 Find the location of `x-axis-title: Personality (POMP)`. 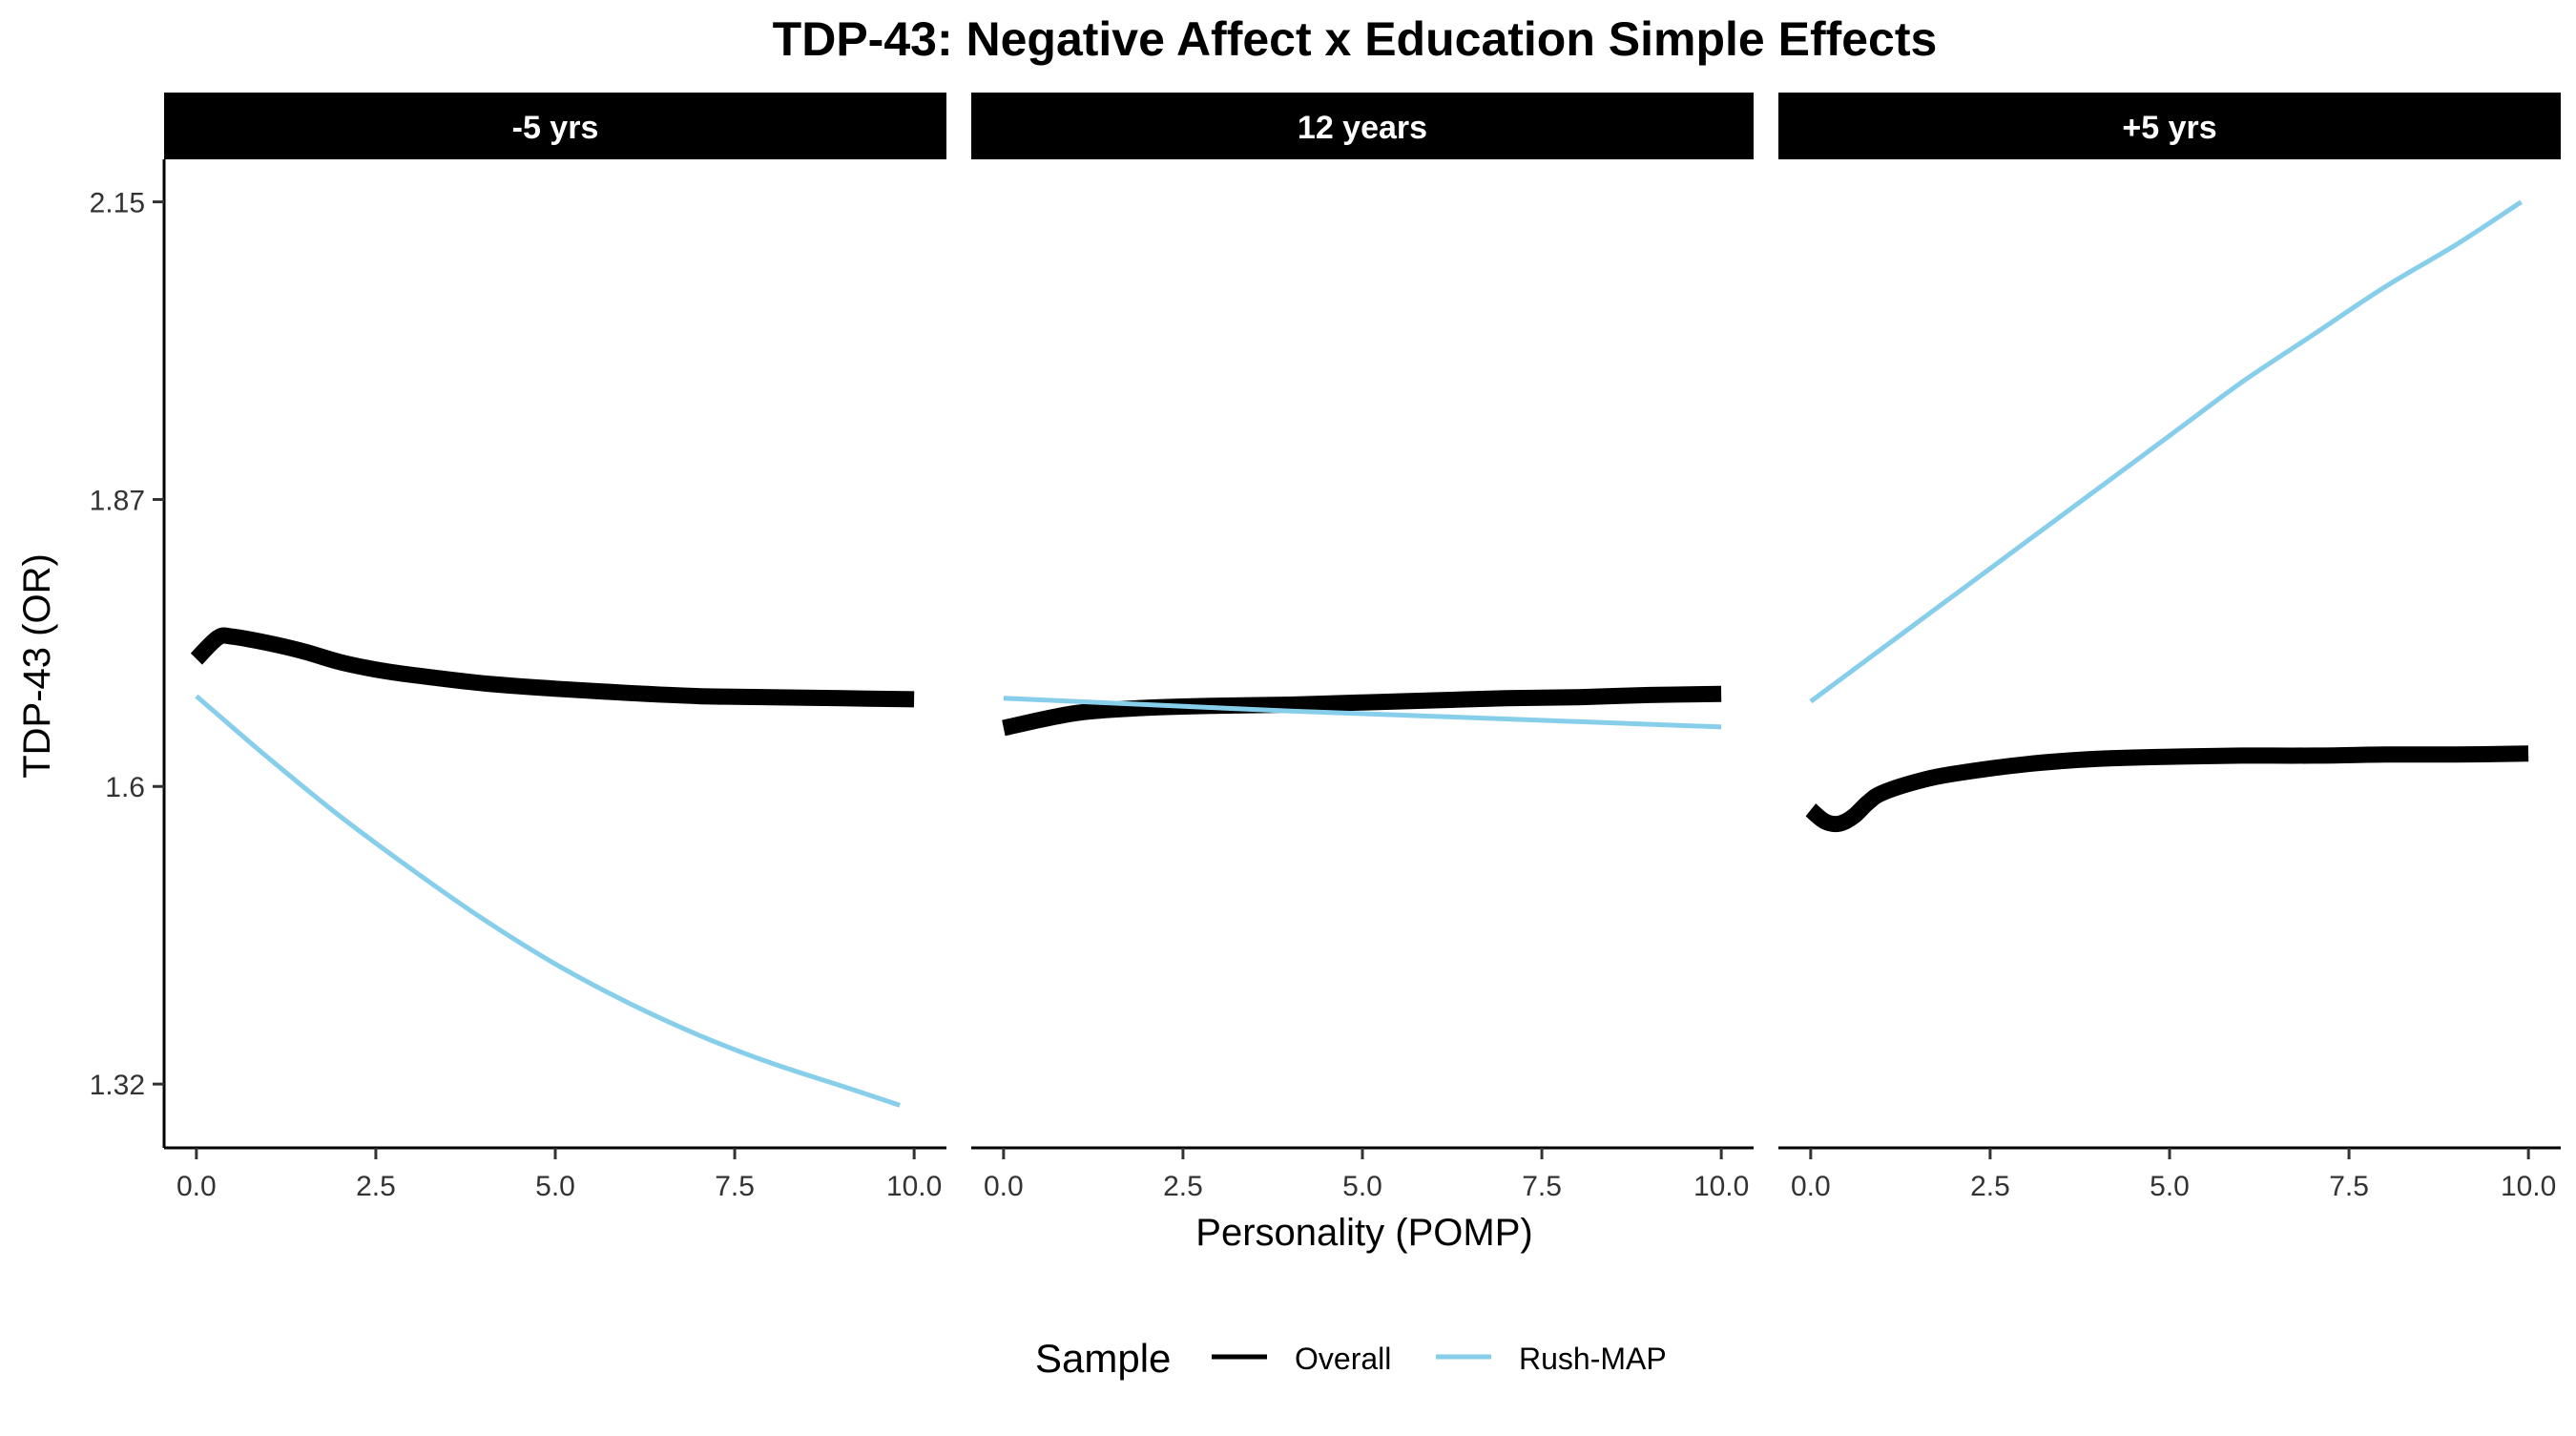

x-axis-title: Personality (POMP) is located at coordinates (1363, 1233).